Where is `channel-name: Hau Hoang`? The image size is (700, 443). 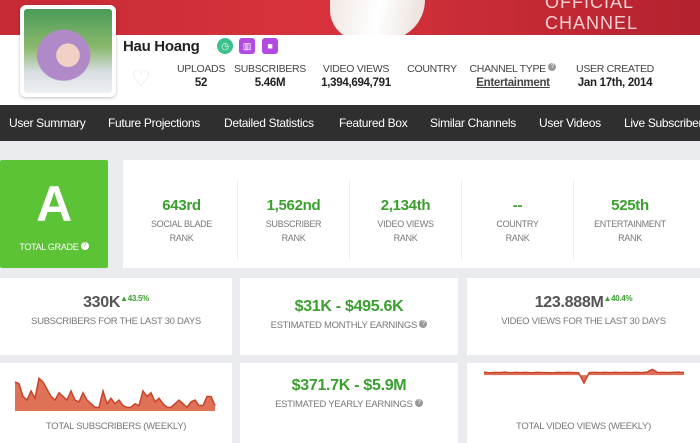
channel-name: Hau Hoang is located at coordinates (161, 46).